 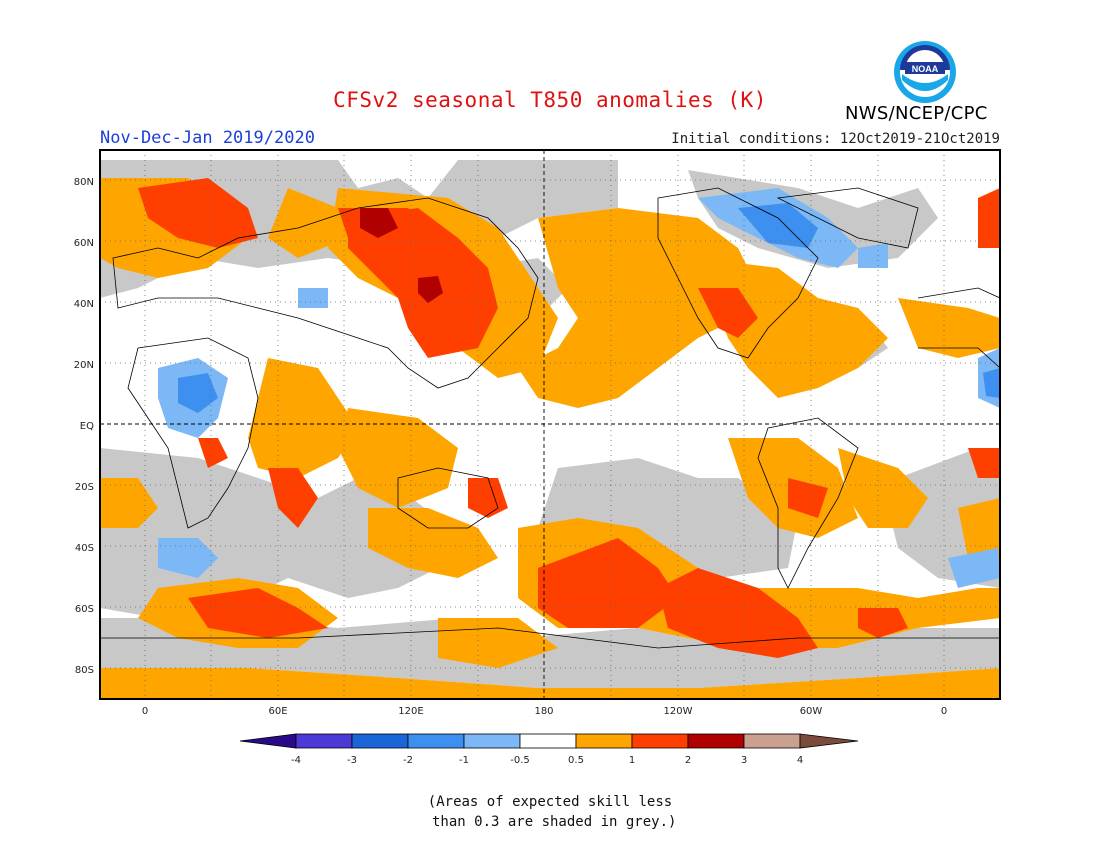 What do you see at coordinates (268, 741) in the screenshot?
I see `legend-arrow-left` at bounding box center [268, 741].